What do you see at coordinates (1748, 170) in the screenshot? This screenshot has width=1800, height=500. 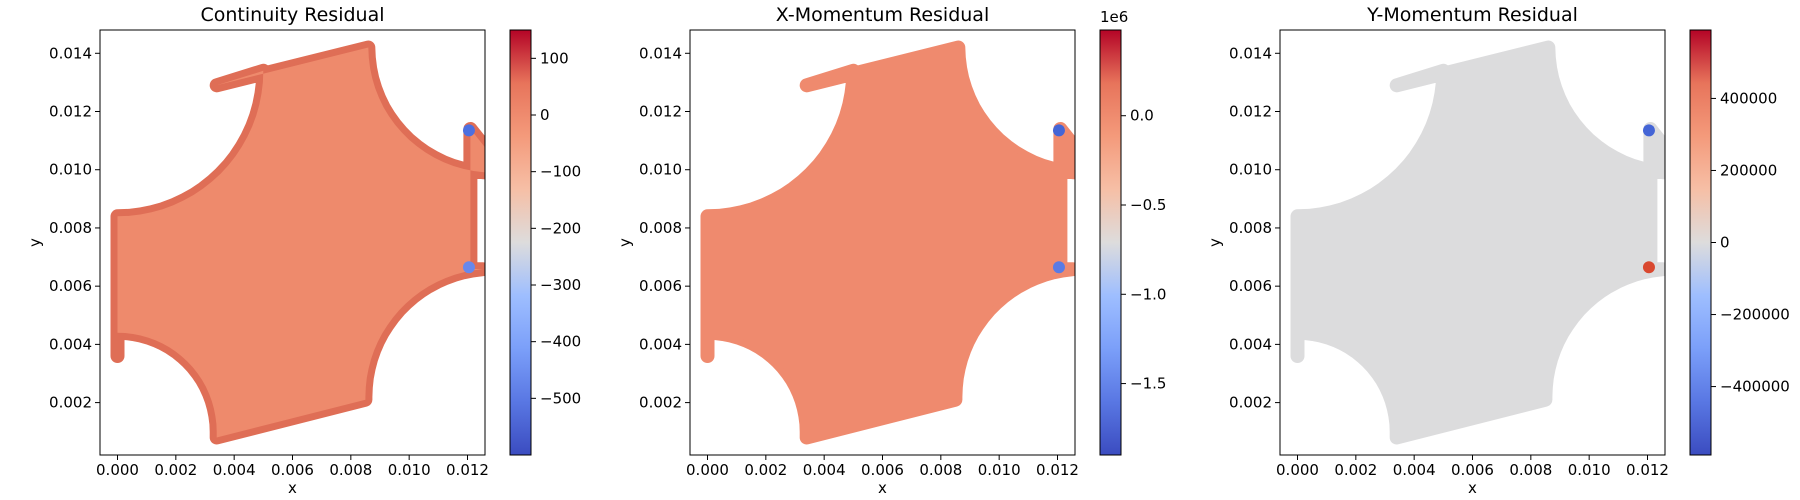 I see `colorbar-tick-label: 200000` at bounding box center [1748, 170].